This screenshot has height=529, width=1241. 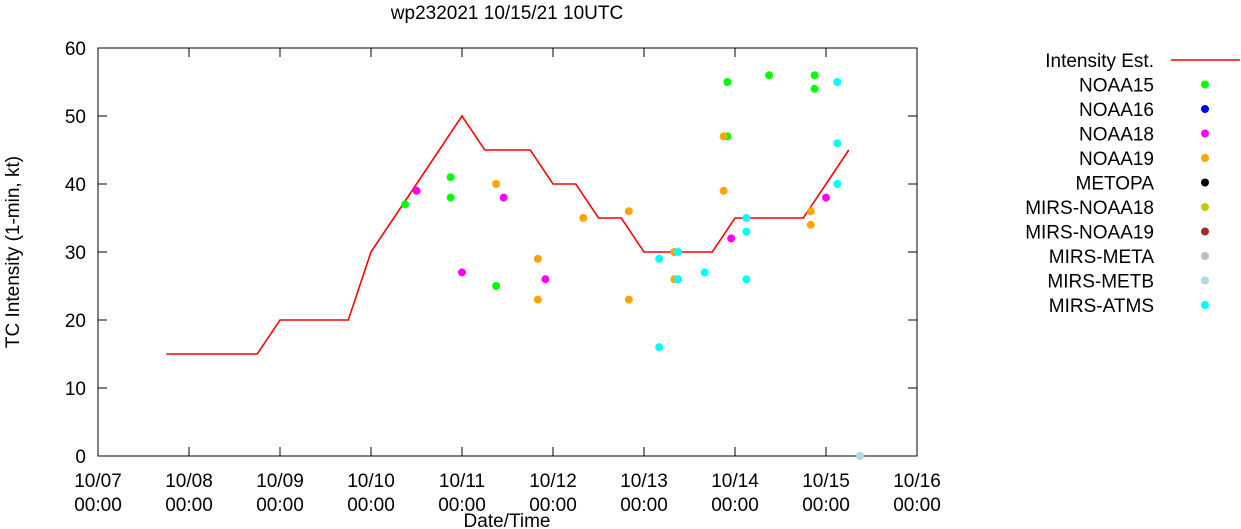 What do you see at coordinates (1115, 184) in the screenshot?
I see `legend-label-metopa: METOPA` at bounding box center [1115, 184].